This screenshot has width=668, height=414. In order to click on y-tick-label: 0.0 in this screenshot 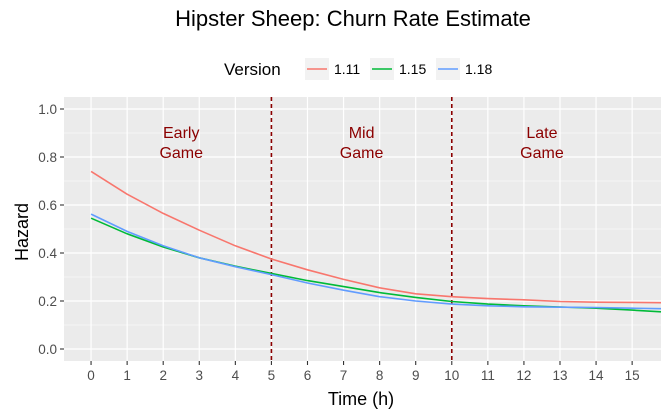, I will do `click(47, 349)`.